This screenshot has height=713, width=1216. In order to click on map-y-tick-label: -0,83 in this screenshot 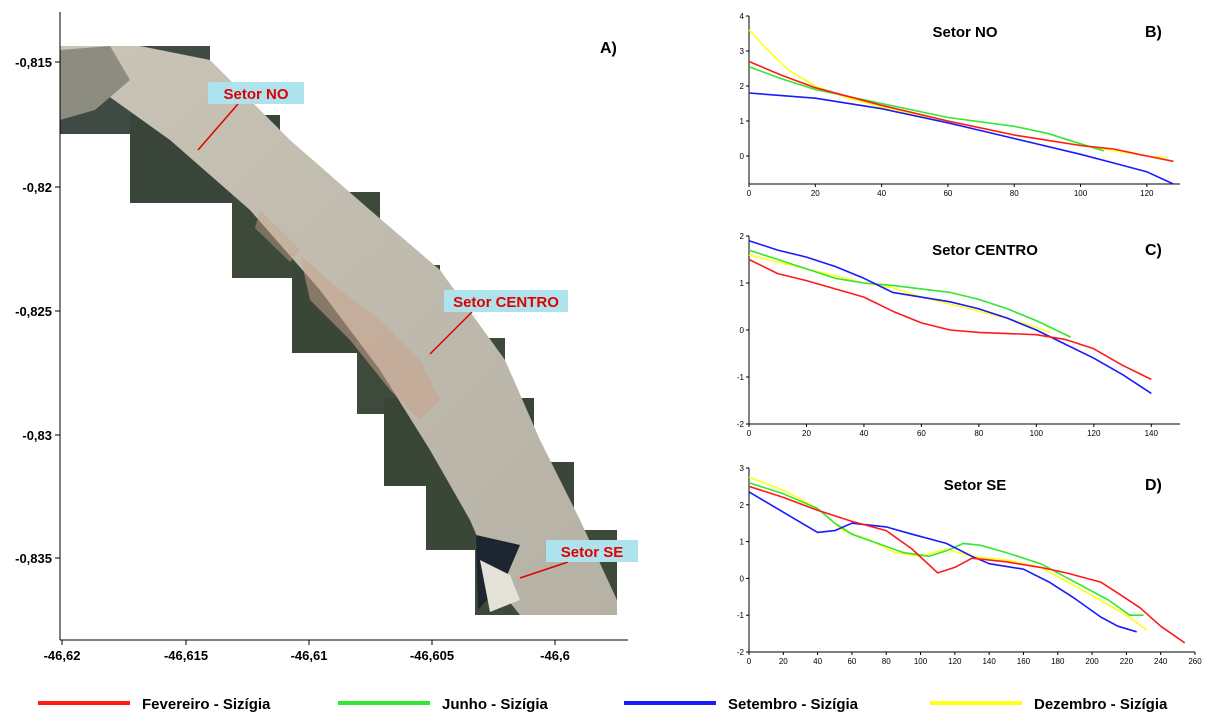, I will do `click(37, 435)`.